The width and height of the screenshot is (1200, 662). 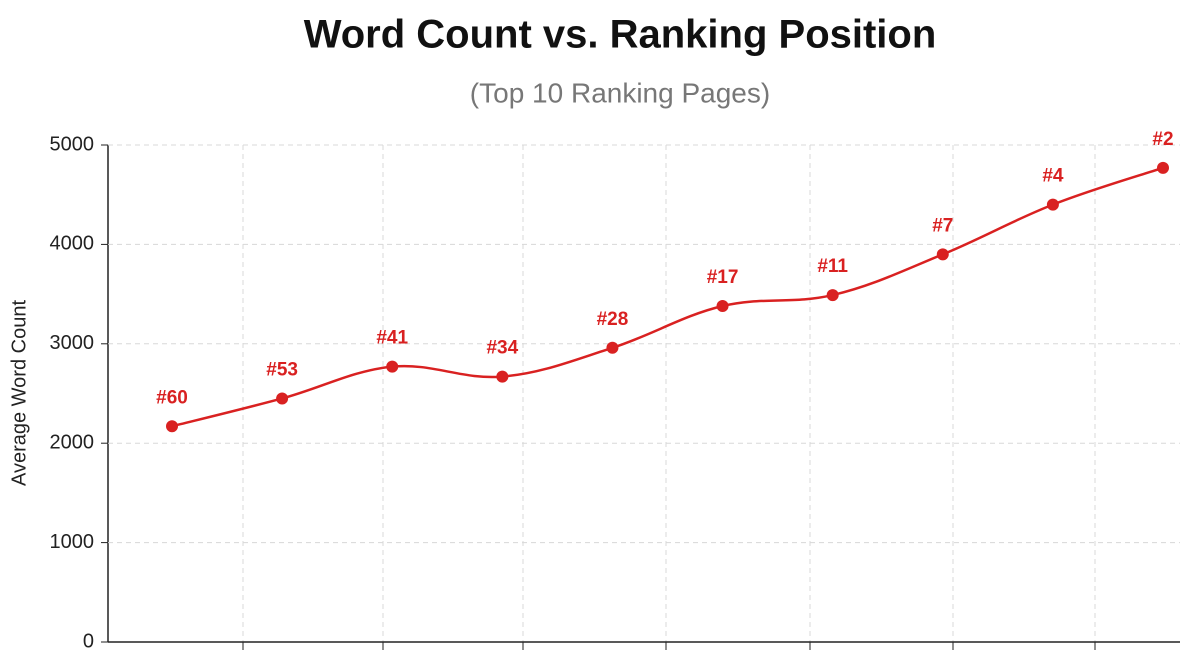 What do you see at coordinates (72, 343) in the screenshot?
I see `y-tick-label: 3000` at bounding box center [72, 343].